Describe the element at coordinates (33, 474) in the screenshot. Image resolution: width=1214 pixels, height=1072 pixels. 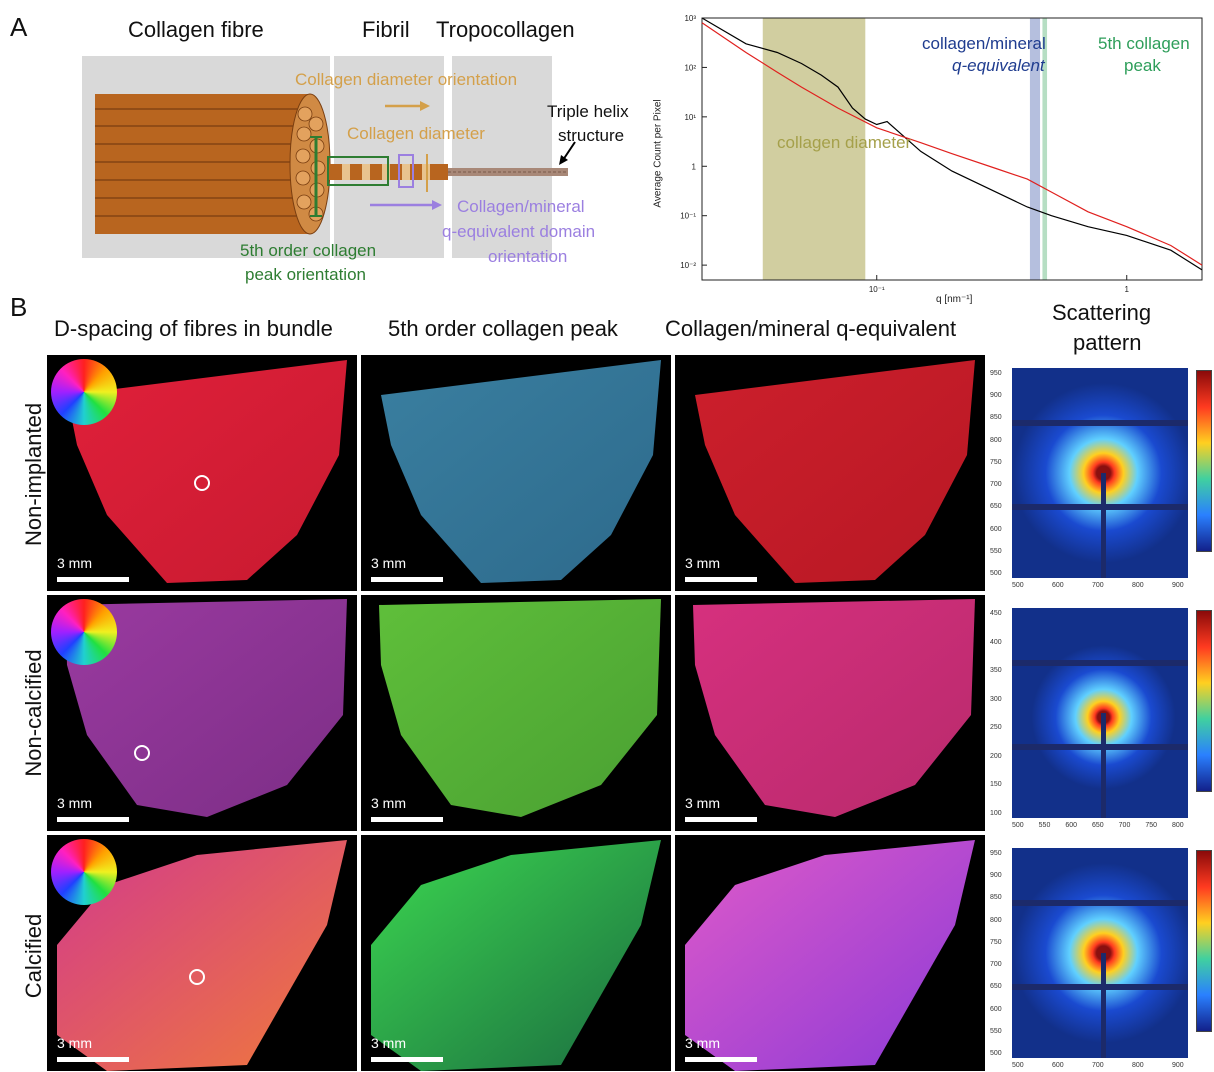
I see `row-label-non-implanted: Non-implanted` at that location.